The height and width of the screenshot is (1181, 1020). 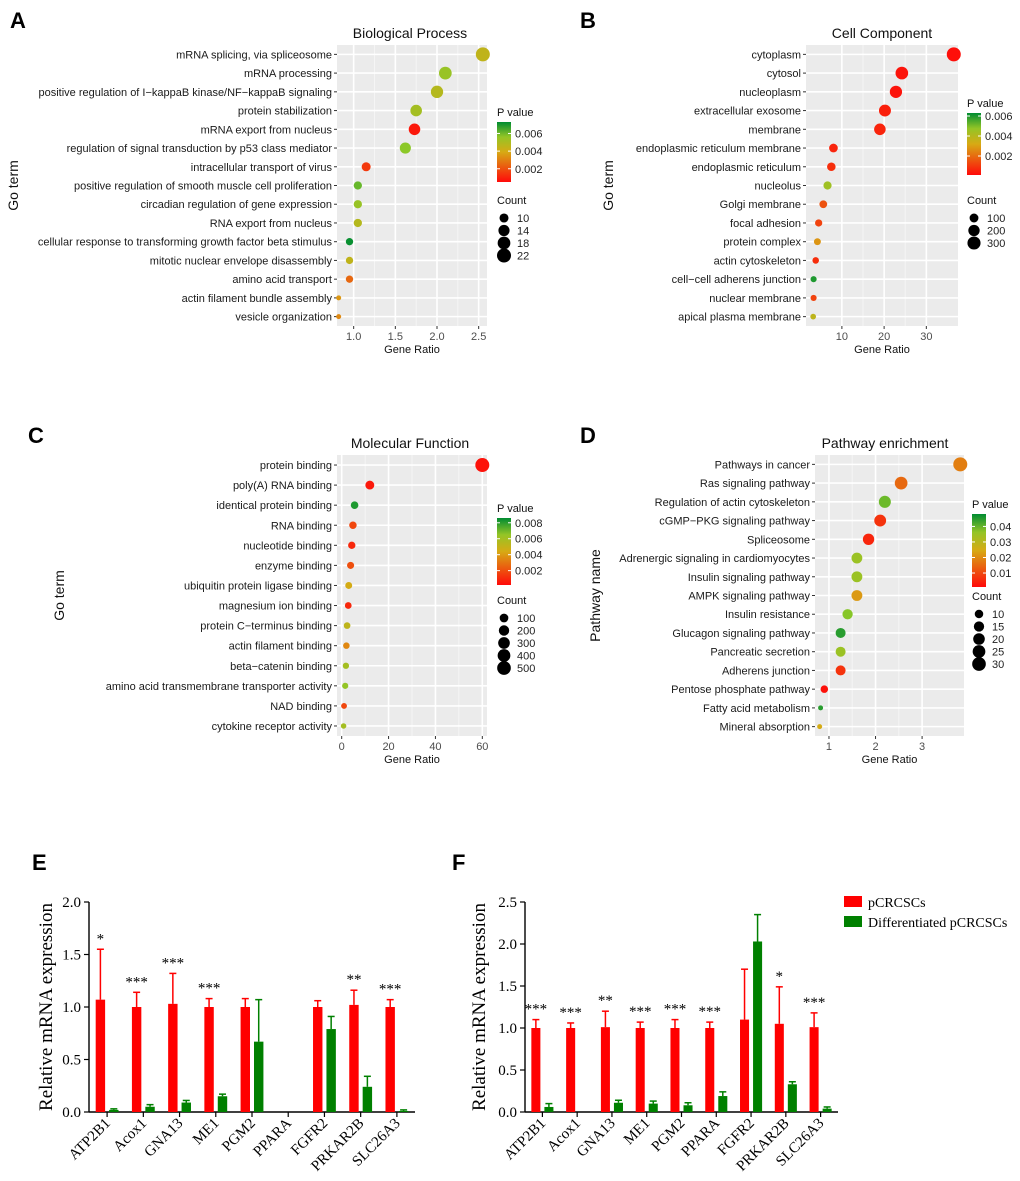 I want to click on y-axis-label: Go term, so click(x=59, y=595).